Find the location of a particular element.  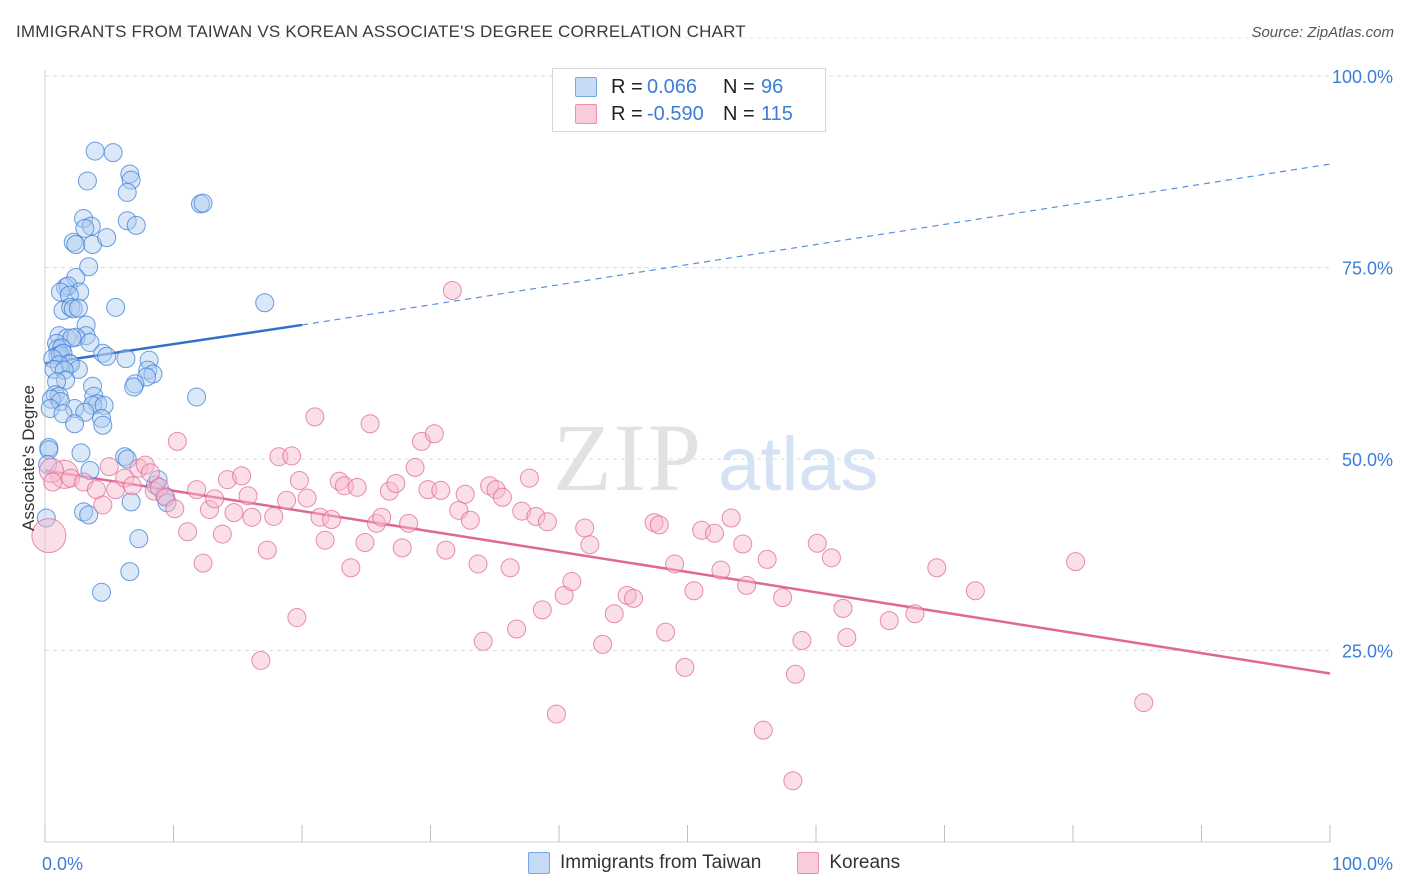

series-legend-item-koreans: Koreans is located at coordinates (848, 863).